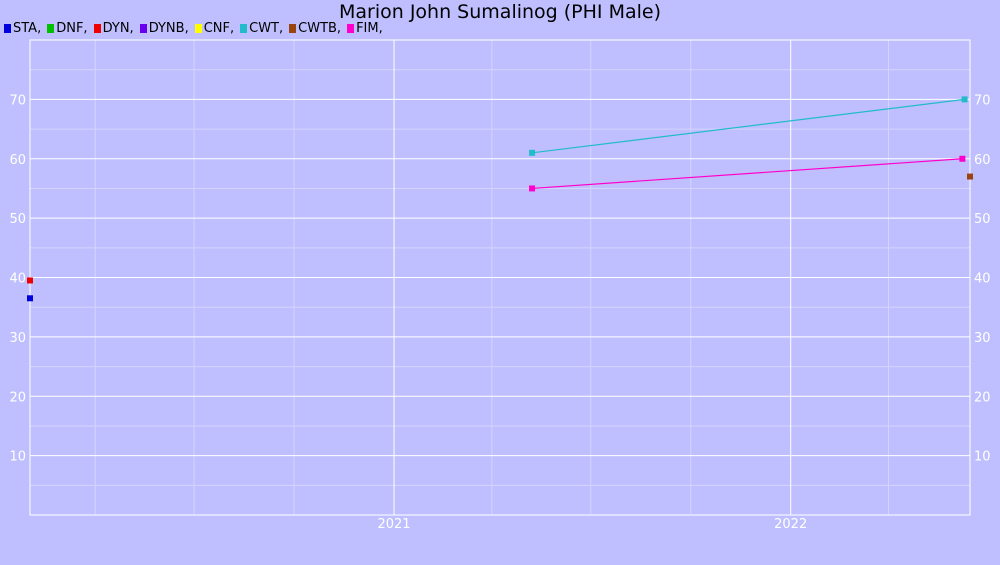 The width and height of the screenshot is (1000, 565). Describe the element at coordinates (97, 28) in the screenshot. I see `legend-swatch-dyn` at that location.